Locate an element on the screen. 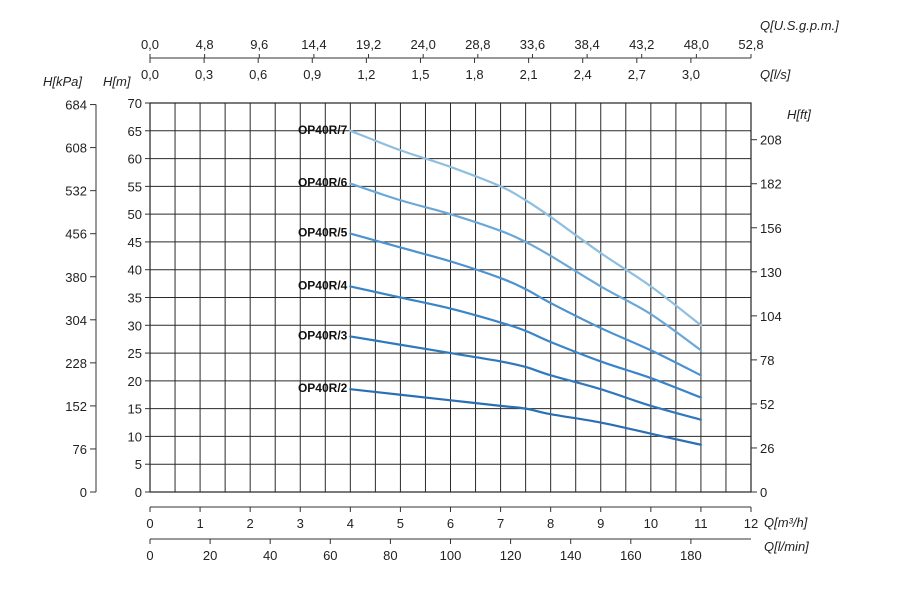 This screenshot has height=594, width=900. y-axis-label: H[m] is located at coordinates (117, 81).